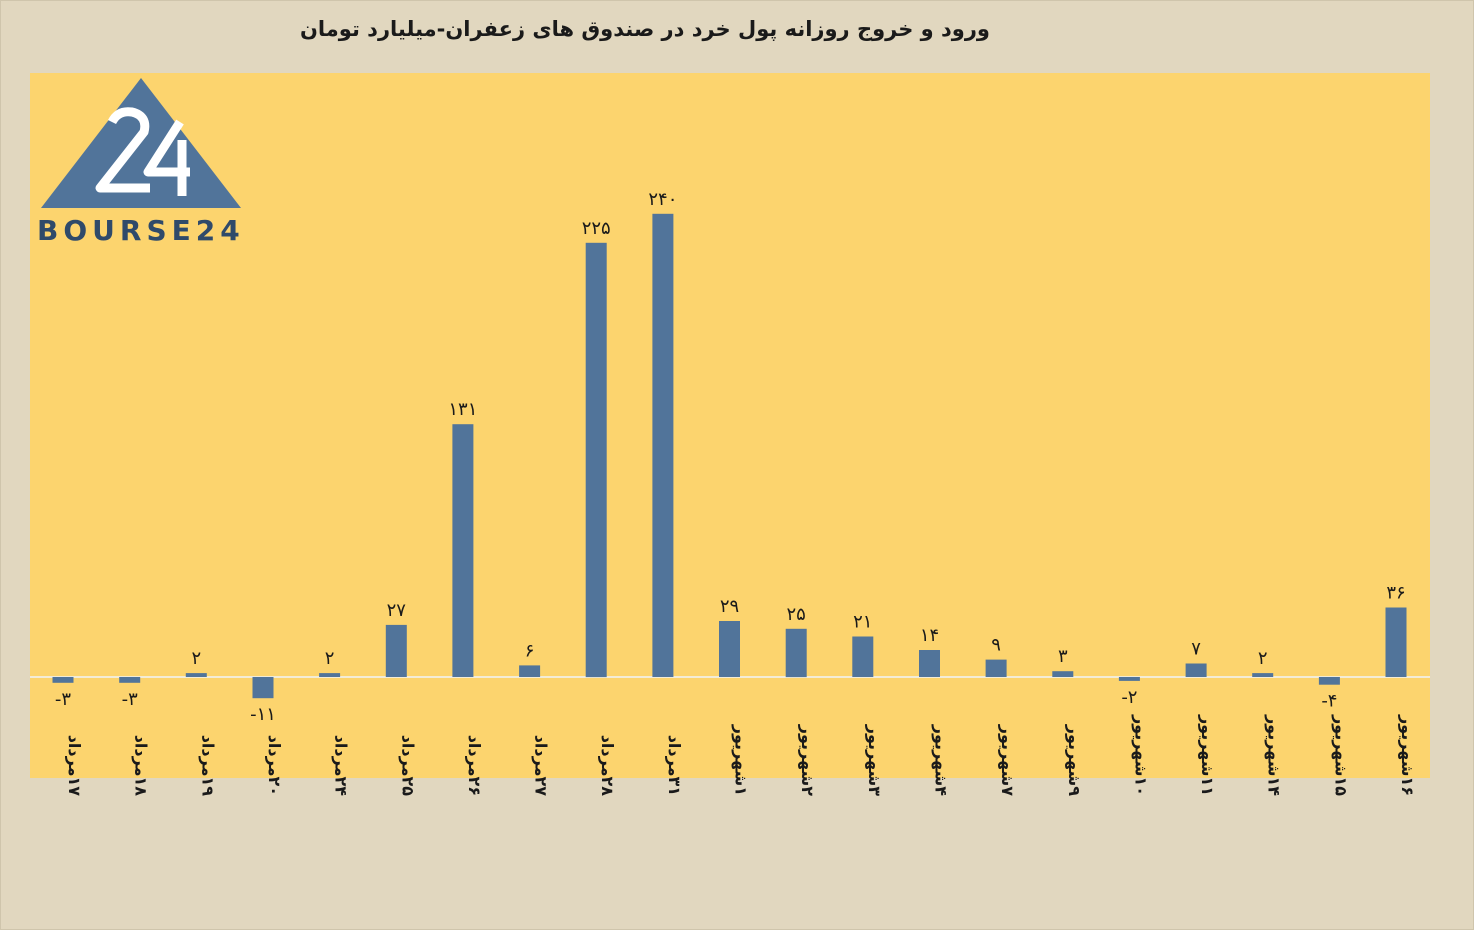 The image size is (1474, 930). Describe the element at coordinates (541, 766) in the screenshot. I see `x-tick-label: ۲۷مرداد` at that location.